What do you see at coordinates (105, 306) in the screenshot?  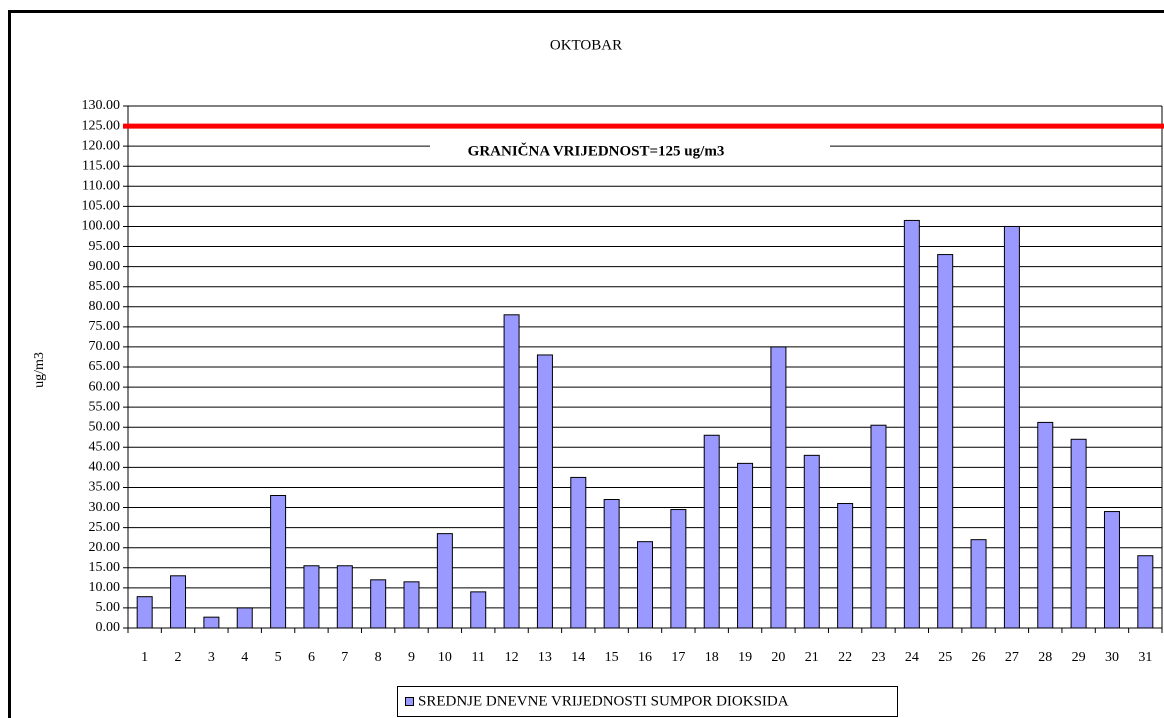 I see `y-tick-label: 80.00` at bounding box center [105, 306].